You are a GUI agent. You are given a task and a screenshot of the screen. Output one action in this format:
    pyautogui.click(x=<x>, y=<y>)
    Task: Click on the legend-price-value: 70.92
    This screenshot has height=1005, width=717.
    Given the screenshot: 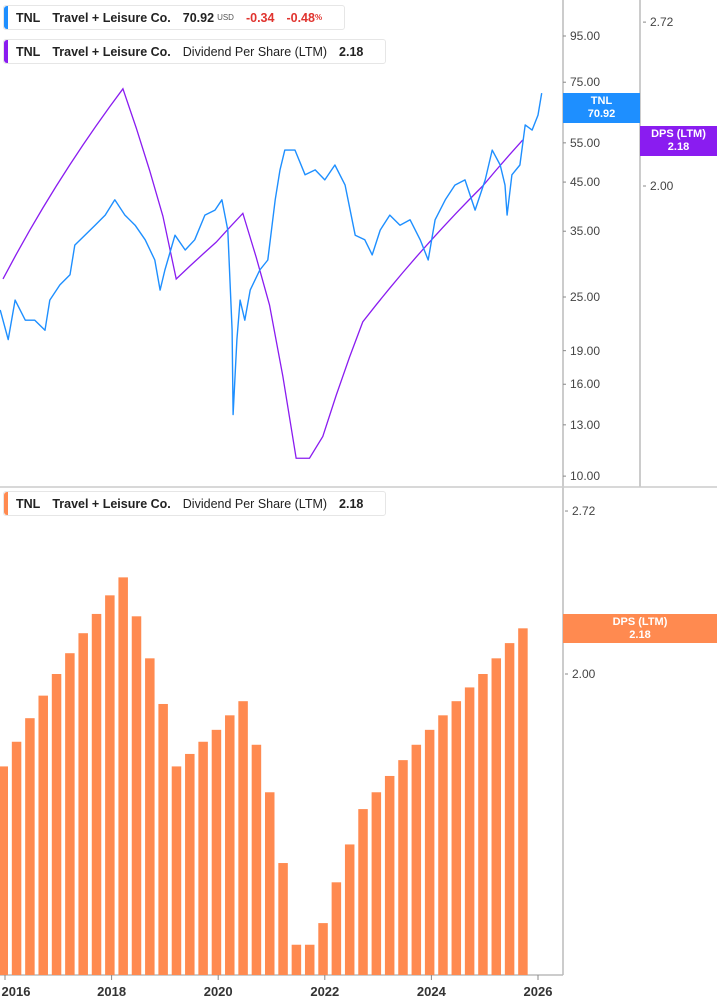 What is the action you would take?
    pyautogui.click(x=198, y=17)
    